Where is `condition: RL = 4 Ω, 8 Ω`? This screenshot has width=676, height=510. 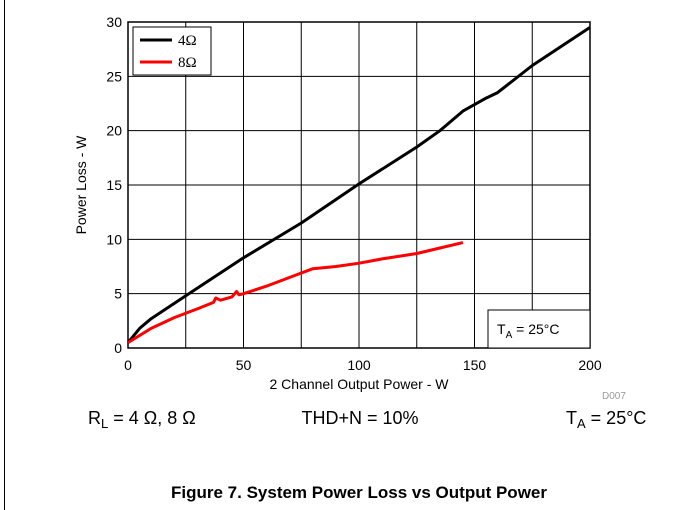 condition: RL = 4 Ω, 8 Ω is located at coordinates (142, 419).